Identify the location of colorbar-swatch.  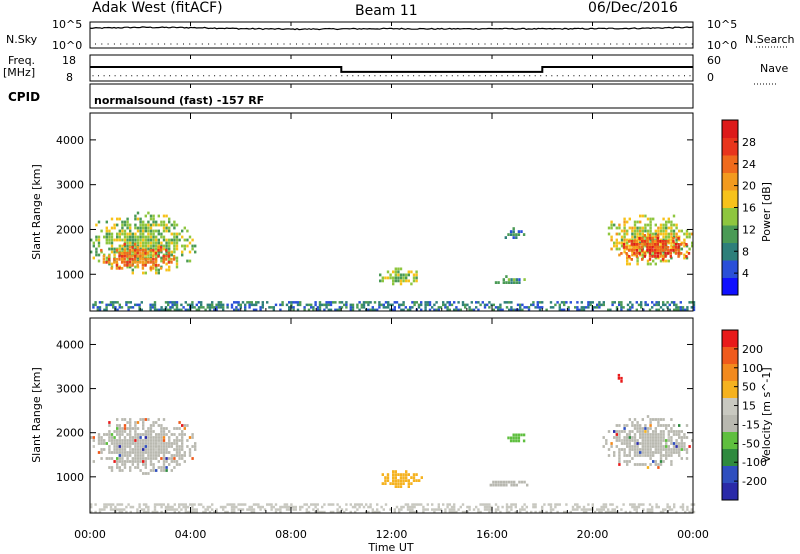
(730, 356).